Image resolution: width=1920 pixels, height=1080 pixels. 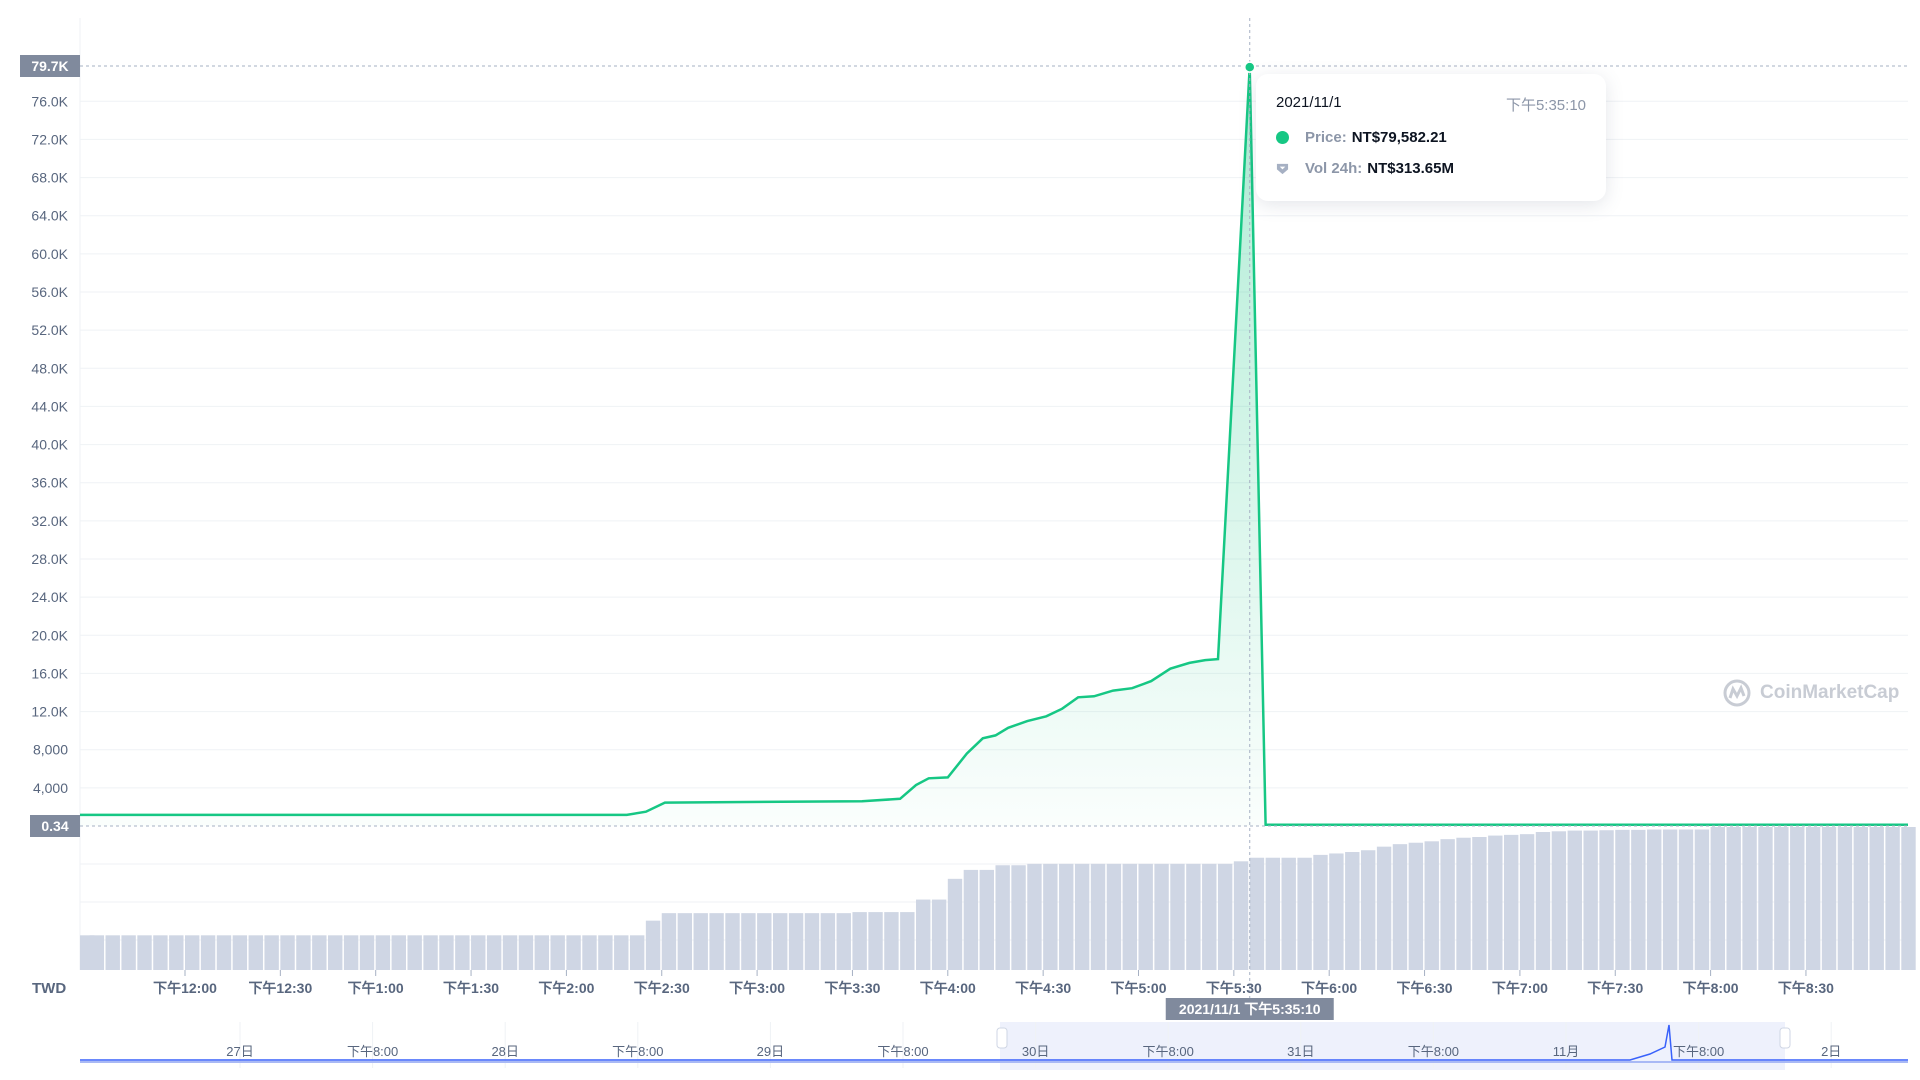 What do you see at coordinates (49, 139) in the screenshot?
I see `y-tick-label: 72.0K` at bounding box center [49, 139].